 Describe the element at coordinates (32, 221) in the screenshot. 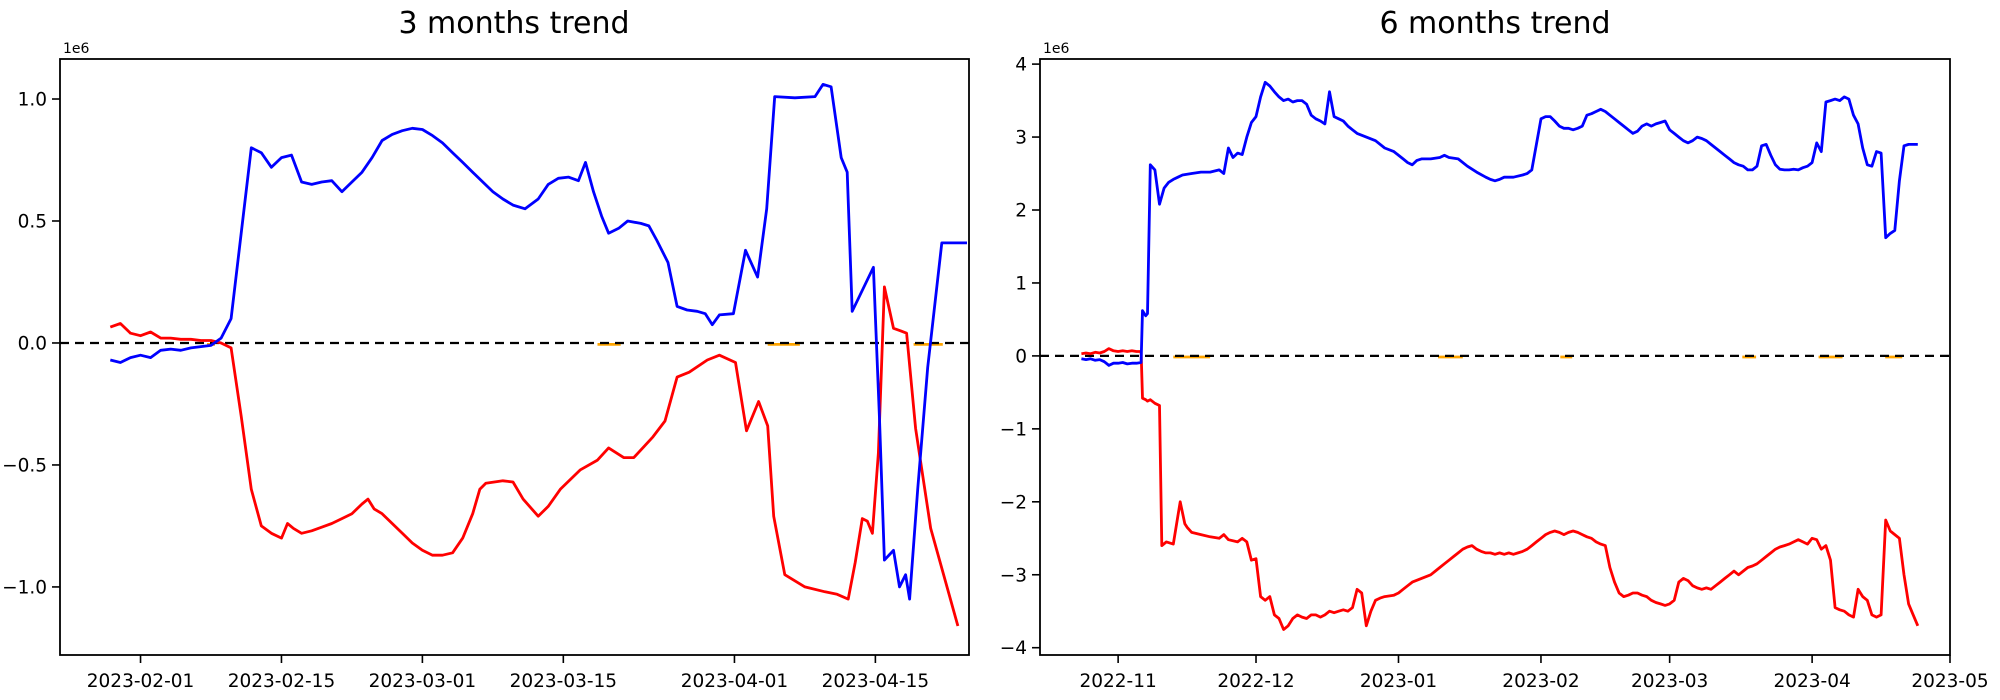

I see `y-tick-label: 0.5` at that location.